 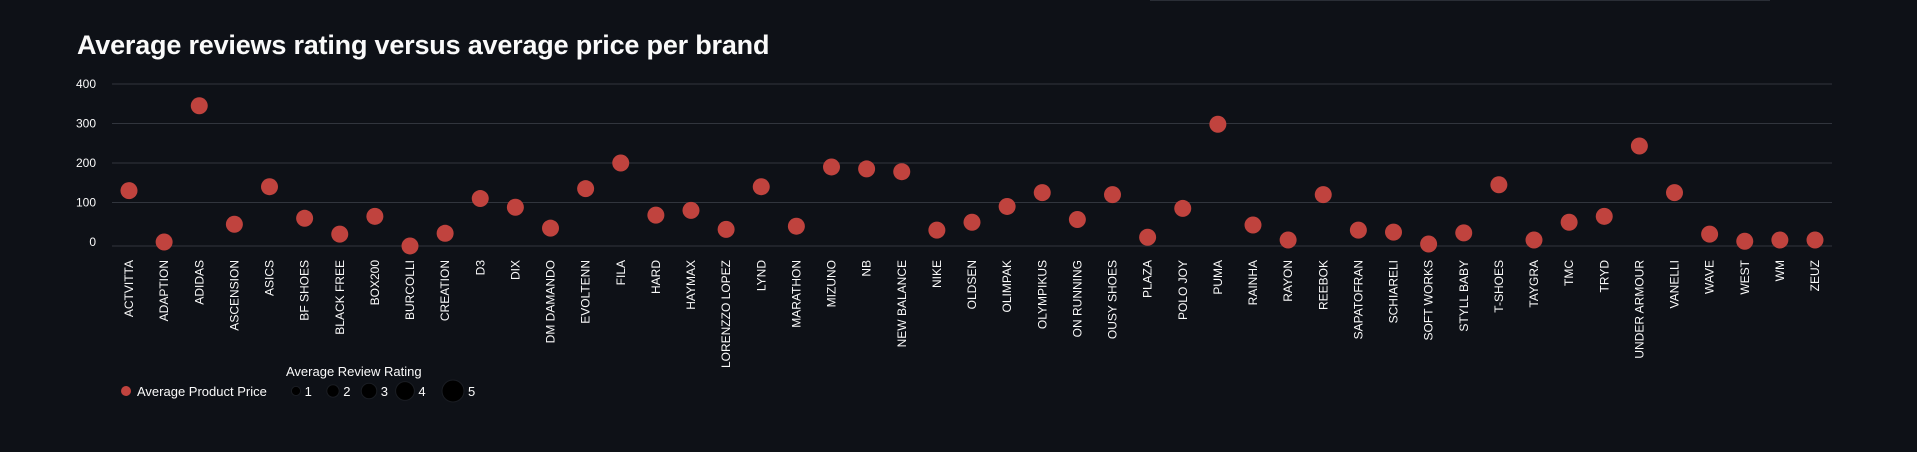 What do you see at coordinates (586, 292) in the screenshot?
I see `x-tick-label: EVOLTENN` at bounding box center [586, 292].